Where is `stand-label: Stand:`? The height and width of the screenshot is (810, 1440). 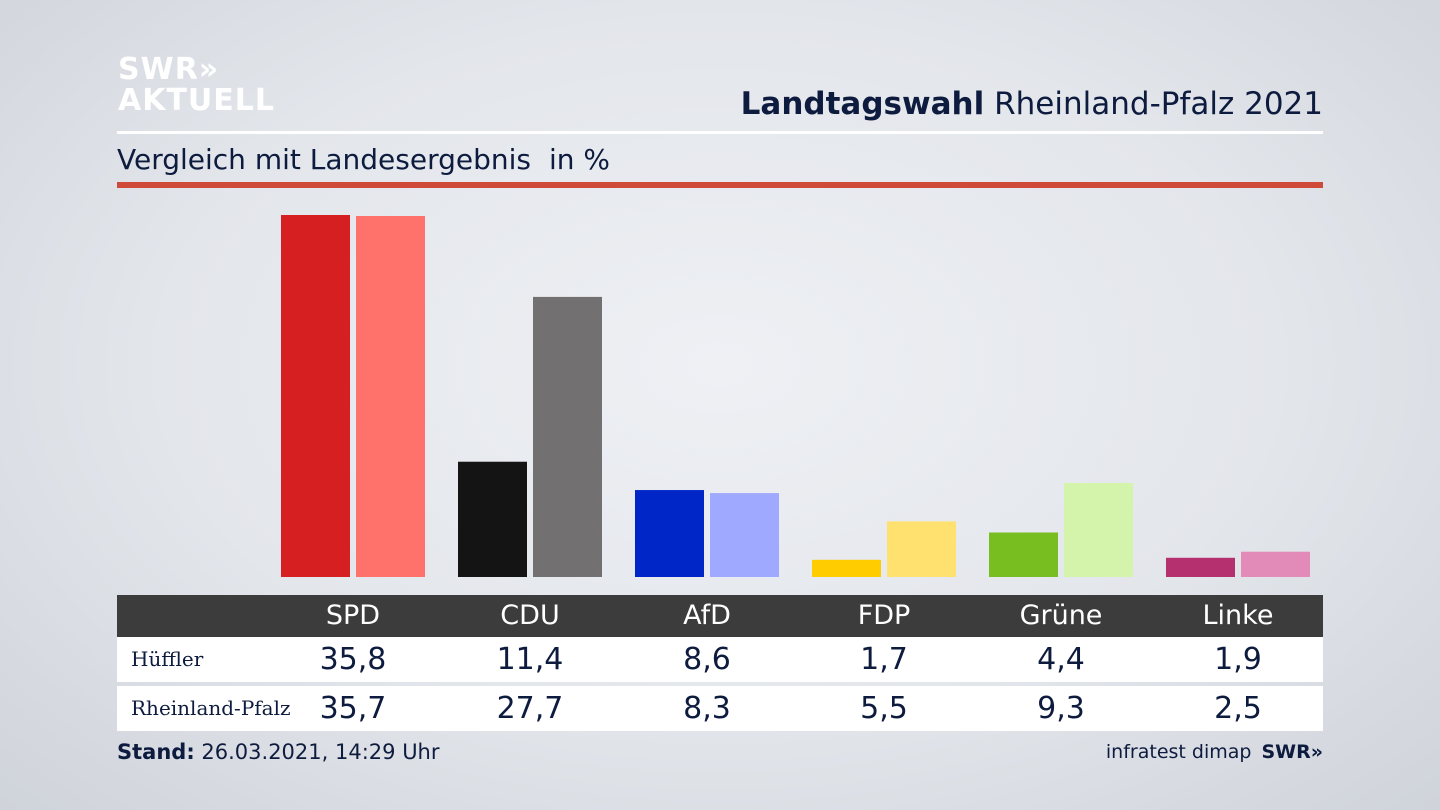
stand-label: Stand: is located at coordinates (156, 752).